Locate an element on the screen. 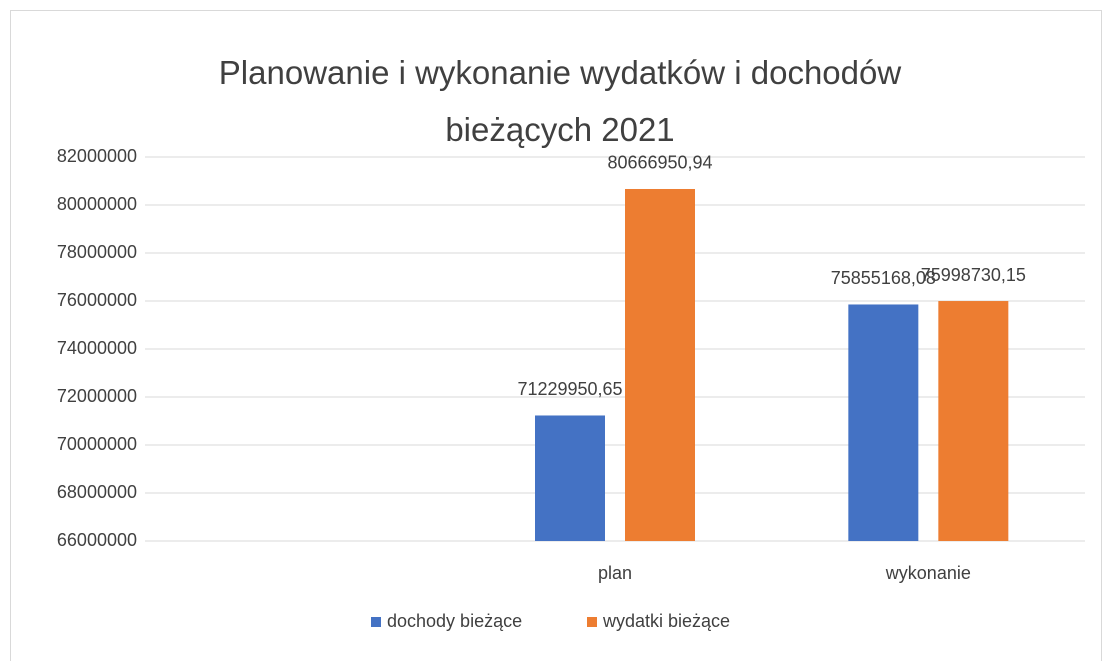  y-tick-label: 78000000 is located at coordinates (97, 252).